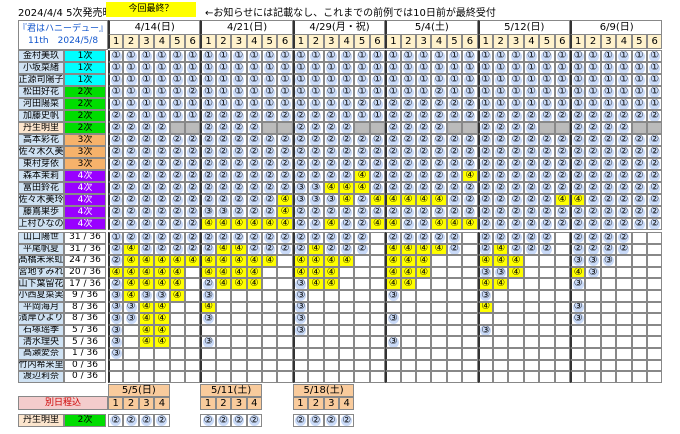 The image size is (680, 434). What do you see at coordinates (85, 377) in the screenshot?
I see `sold-count: 0 / 36` at bounding box center [85, 377].